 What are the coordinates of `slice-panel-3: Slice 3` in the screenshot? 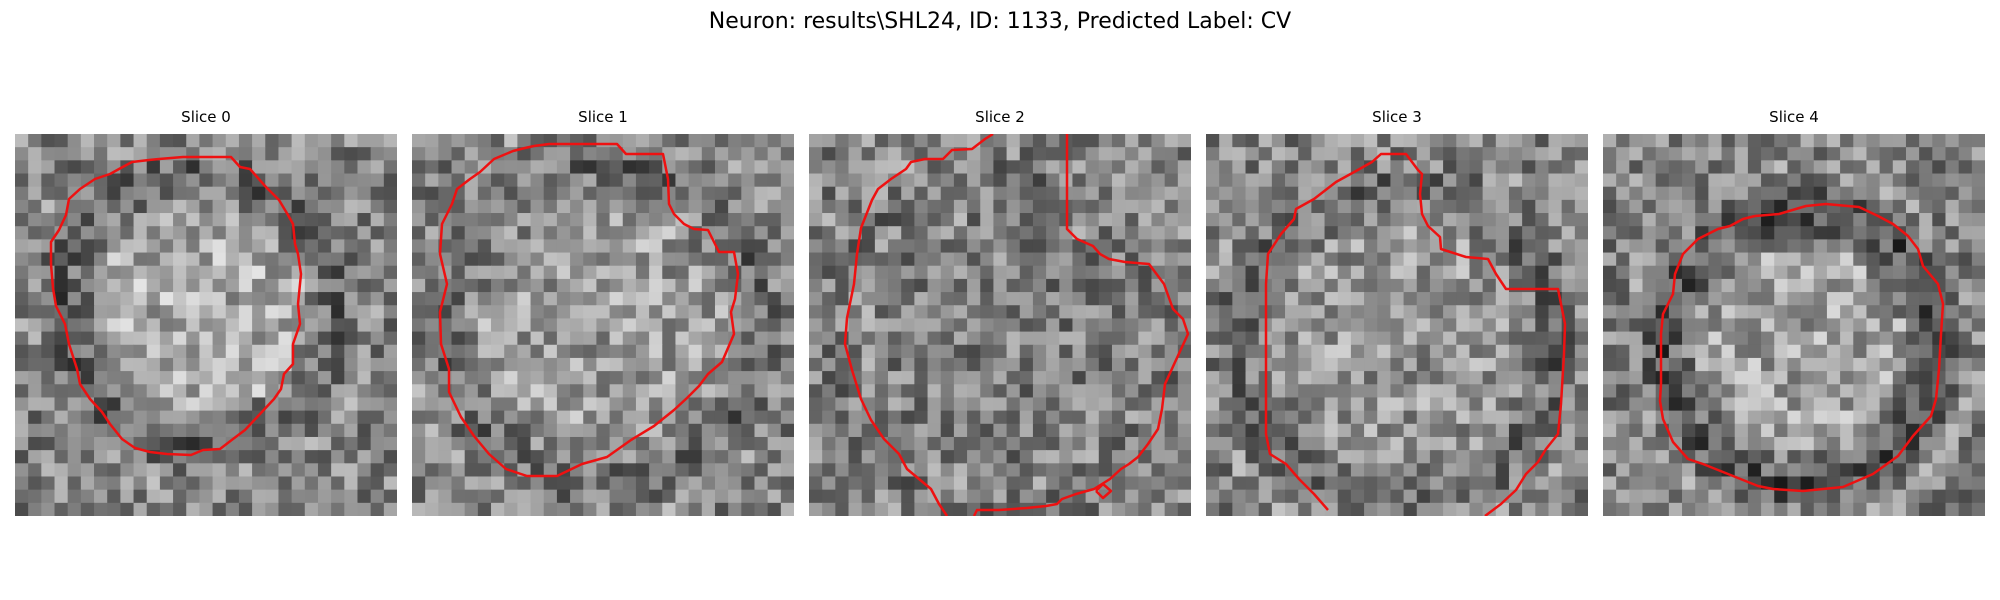 It's located at (1397, 311).